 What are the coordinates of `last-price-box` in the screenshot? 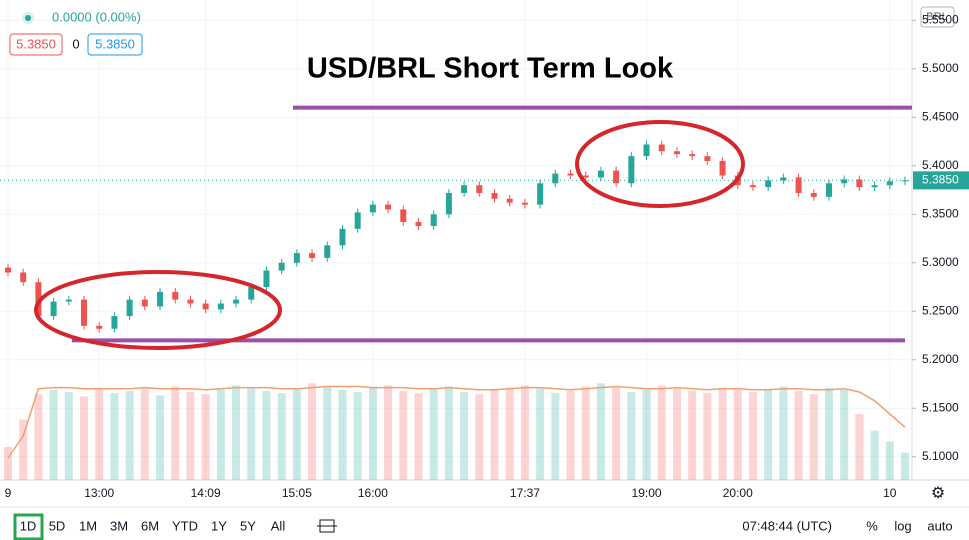 It's located at (941, 180).